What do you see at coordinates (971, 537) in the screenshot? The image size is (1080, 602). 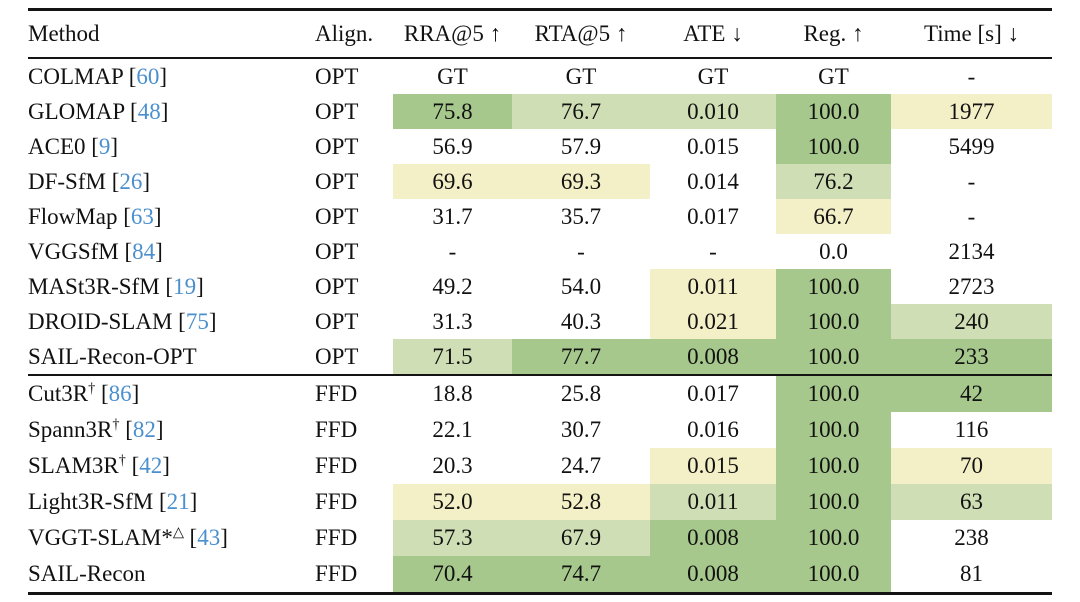 I see `cell-time: 238` at bounding box center [971, 537].